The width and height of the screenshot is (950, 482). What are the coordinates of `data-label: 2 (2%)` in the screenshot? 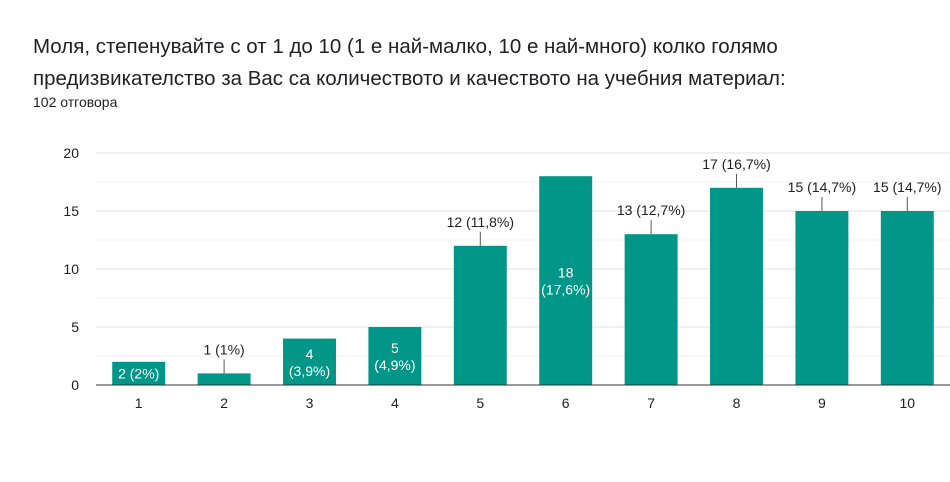 It's located at (138, 373).